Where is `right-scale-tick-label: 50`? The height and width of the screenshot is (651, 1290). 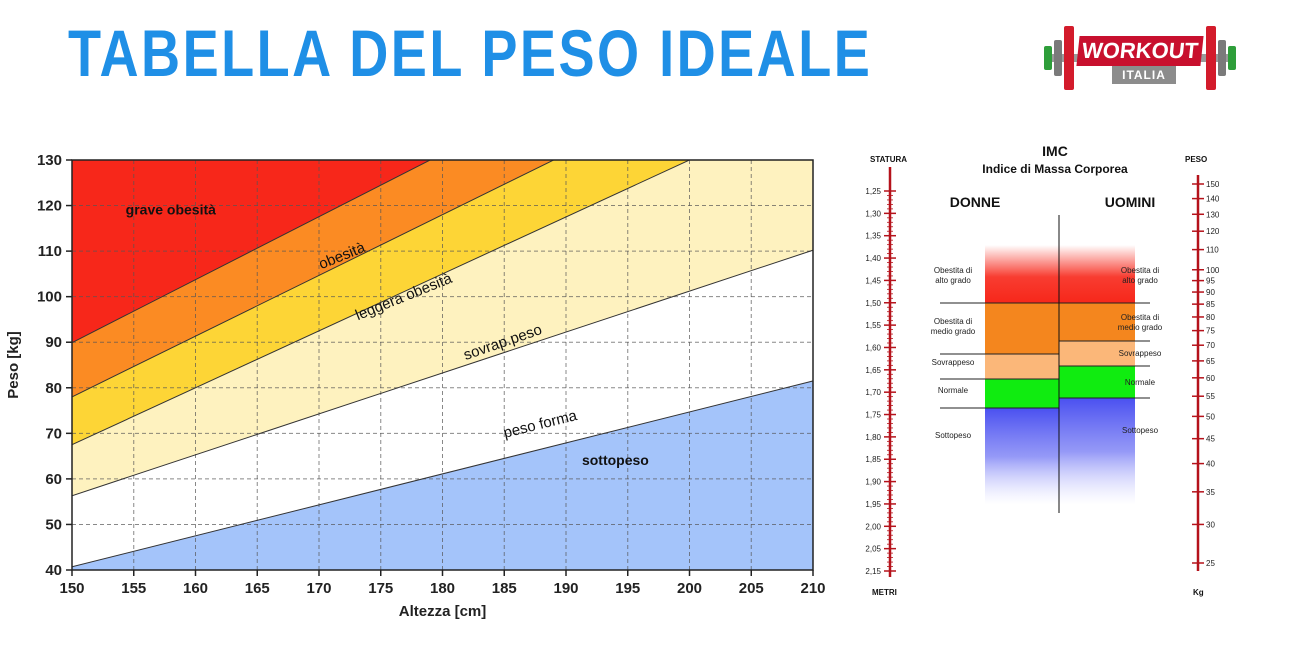 right-scale-tick-label: 50 is located at coordinates (1210, 416).